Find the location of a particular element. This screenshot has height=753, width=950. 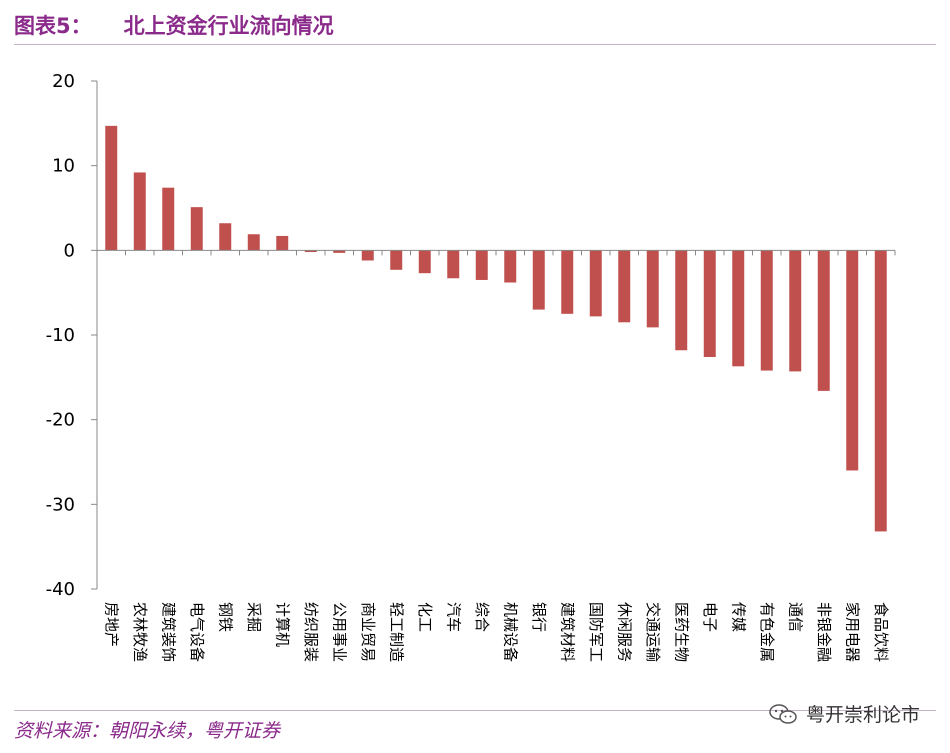

title-divider is located at coordinates (475, 44).